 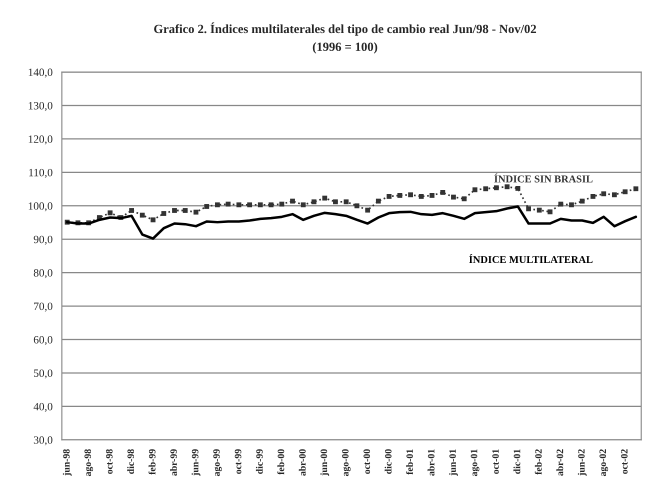 What do you see at coordinates (538, 462) in the screenshot?
I see `x-tick-label: feb-02` at bounding box center [538, 462].